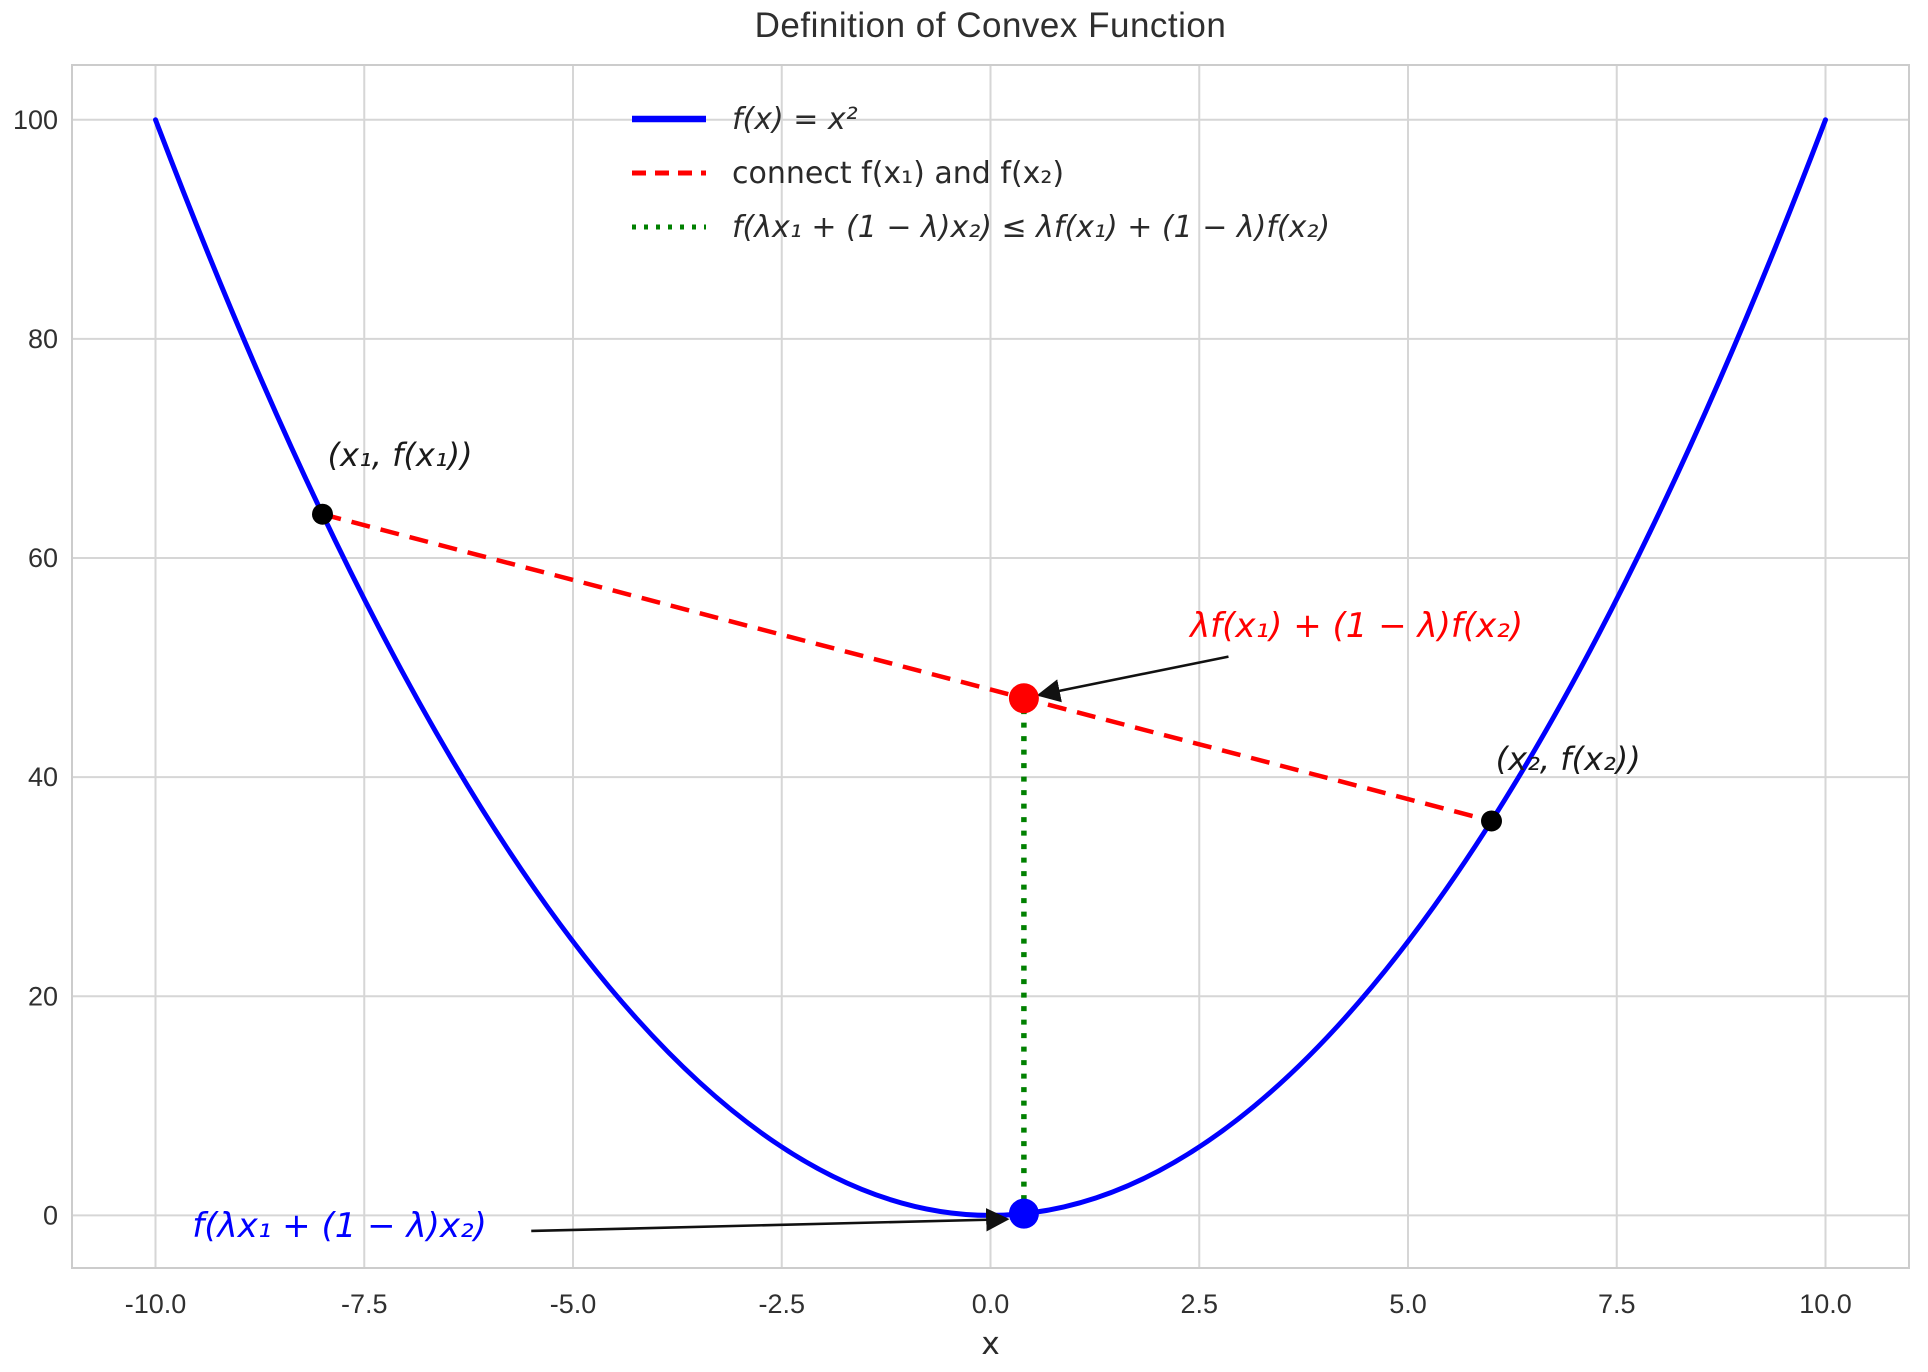 The height and width of the screenshot is (1372, 1928). Describe the element at coordinates (990, 1344) in the screenshot. I see `x-axis-label: x` at that location.